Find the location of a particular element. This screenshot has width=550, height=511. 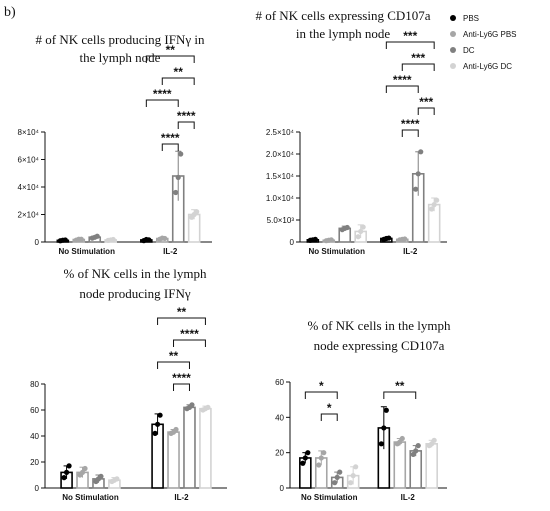

chart-title-line: the lymph node is located at coordinates (120, 57).